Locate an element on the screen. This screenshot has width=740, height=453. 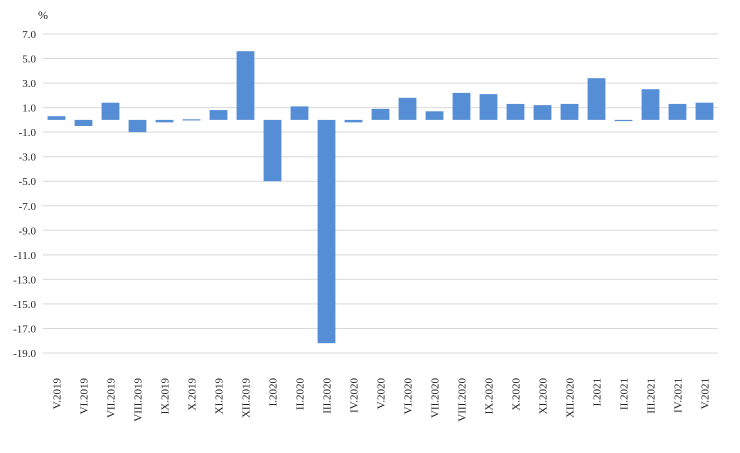
bar-X.2020 is located at coordinates (515, 111).